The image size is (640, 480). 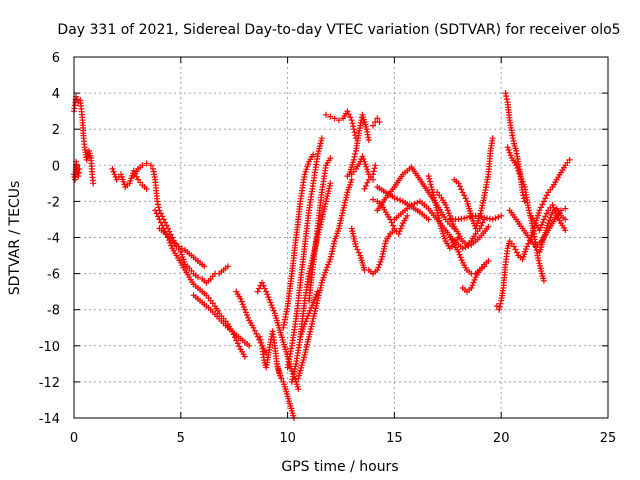 I want to click on series-arc10, so click(x=270, y=355).